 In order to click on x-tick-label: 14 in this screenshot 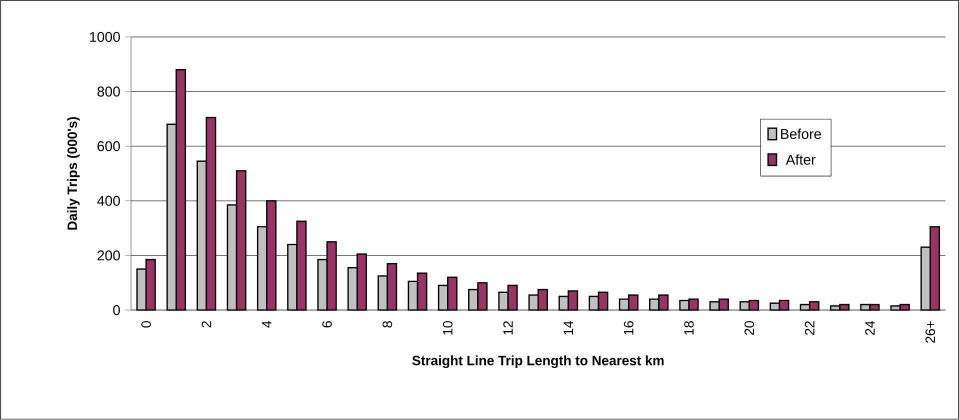, I will do `click(568, 328)`.